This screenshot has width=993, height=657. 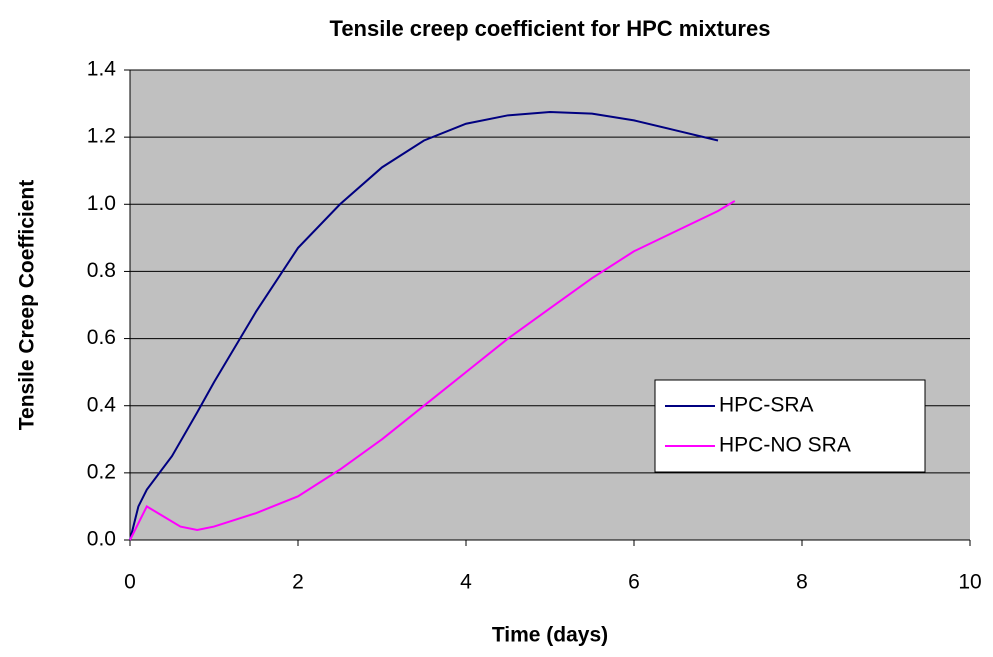 I want to click on y-tick-label: 0.6, so click(x=101, y=337).